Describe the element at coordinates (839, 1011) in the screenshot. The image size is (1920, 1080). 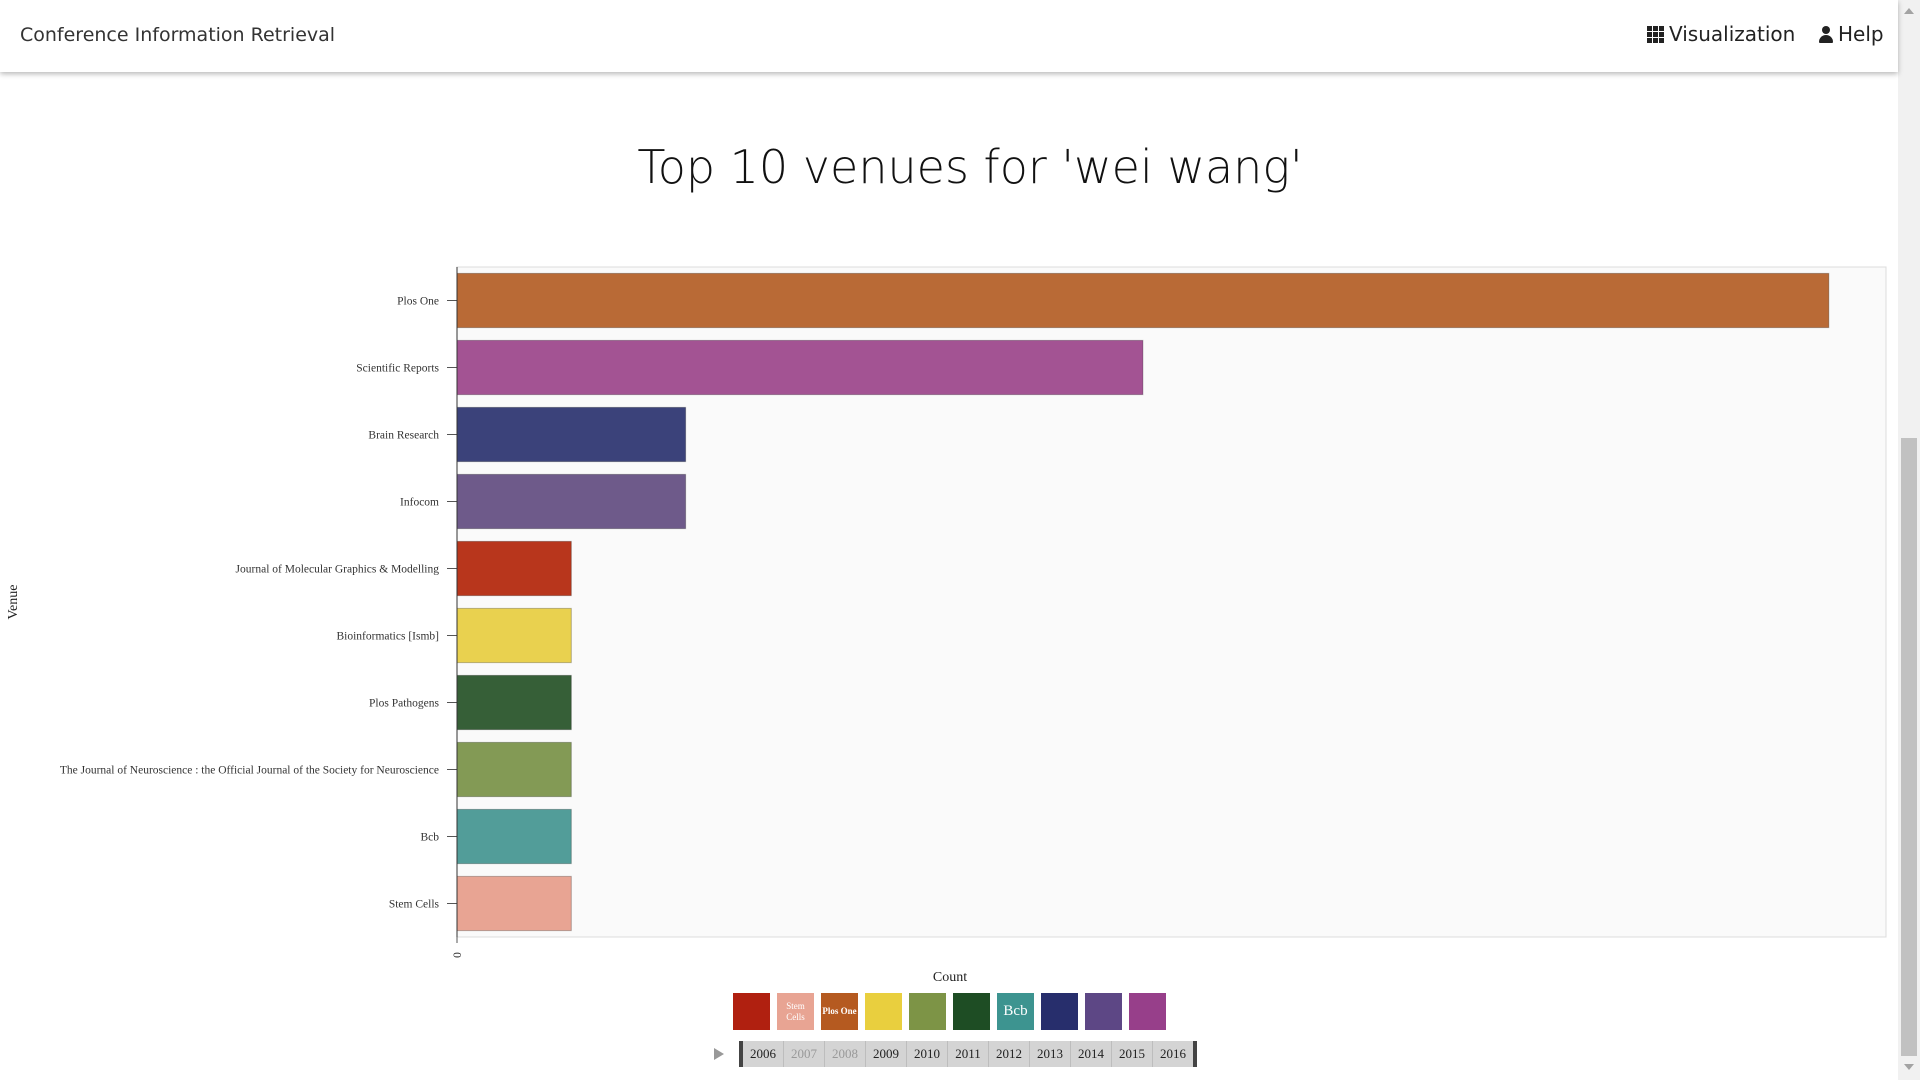
I see `legend-swatch: Plos One` at that location.